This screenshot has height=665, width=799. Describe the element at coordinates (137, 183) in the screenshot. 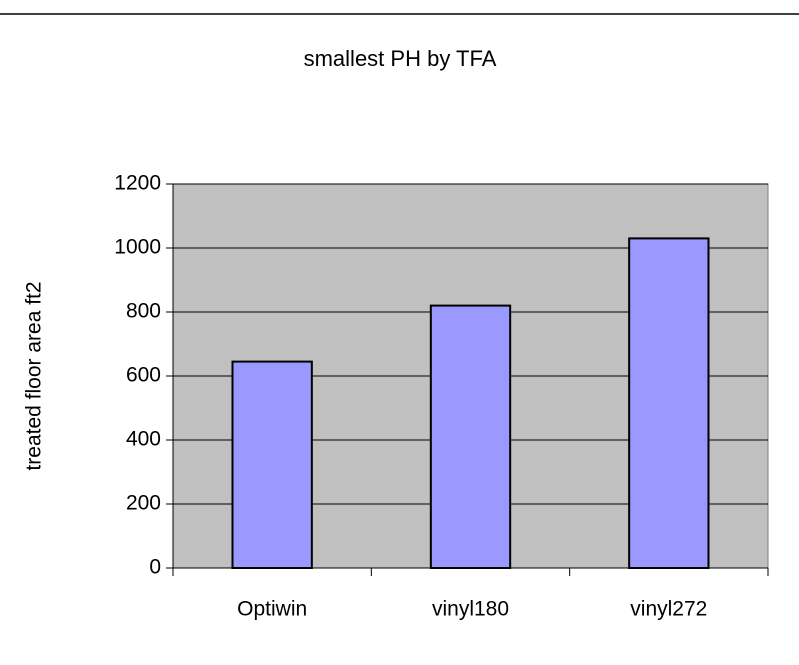

I see `y-tick-label: 1200` at that location.